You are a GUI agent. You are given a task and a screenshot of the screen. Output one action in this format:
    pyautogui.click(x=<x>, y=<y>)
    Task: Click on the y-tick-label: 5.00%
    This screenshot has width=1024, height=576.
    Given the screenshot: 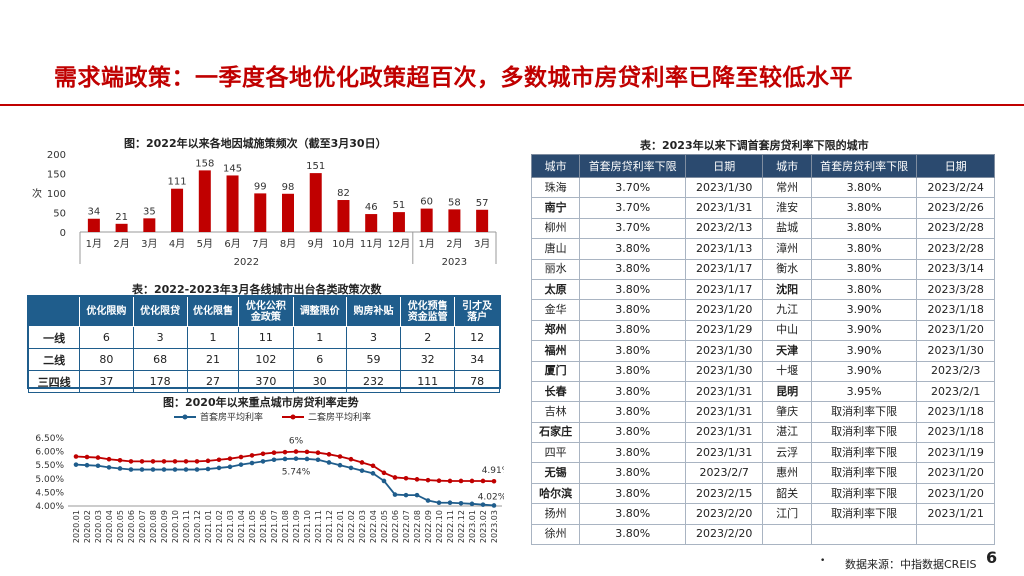 What is the action you would take?
    pyautogui.click(x=49, y=480)
    